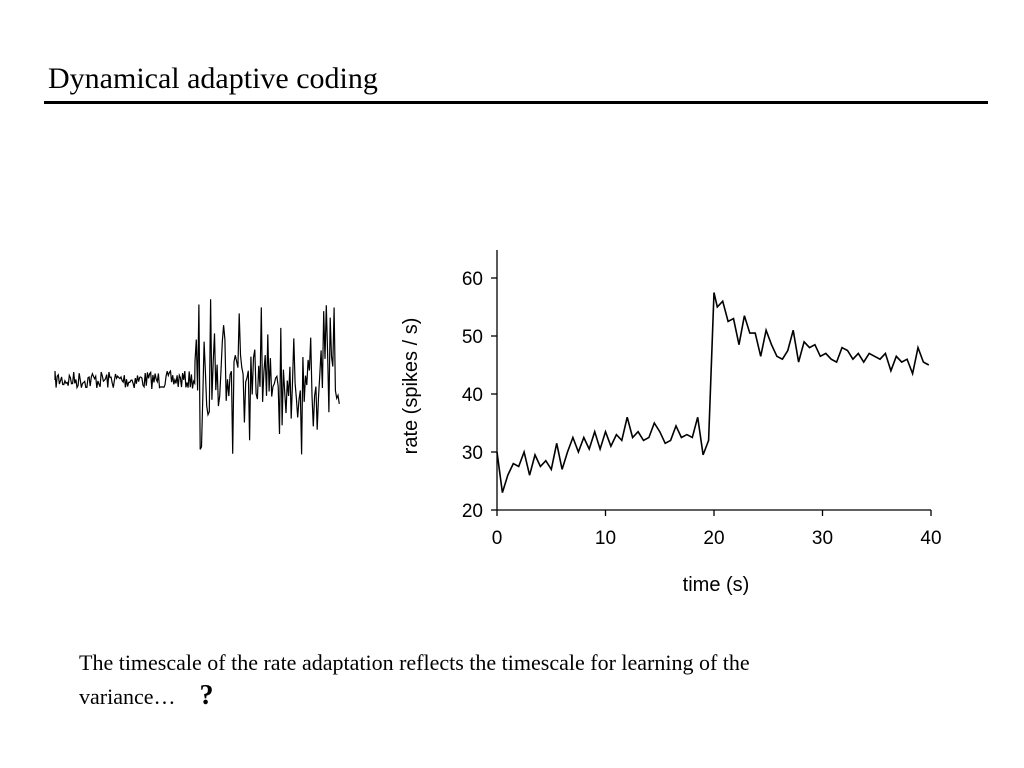 The image size is (1024, 768). What do you see at coordinates (472, 453) in the screenshot?
I see `y-tick-label: 30` at bounding box center [472, 453].